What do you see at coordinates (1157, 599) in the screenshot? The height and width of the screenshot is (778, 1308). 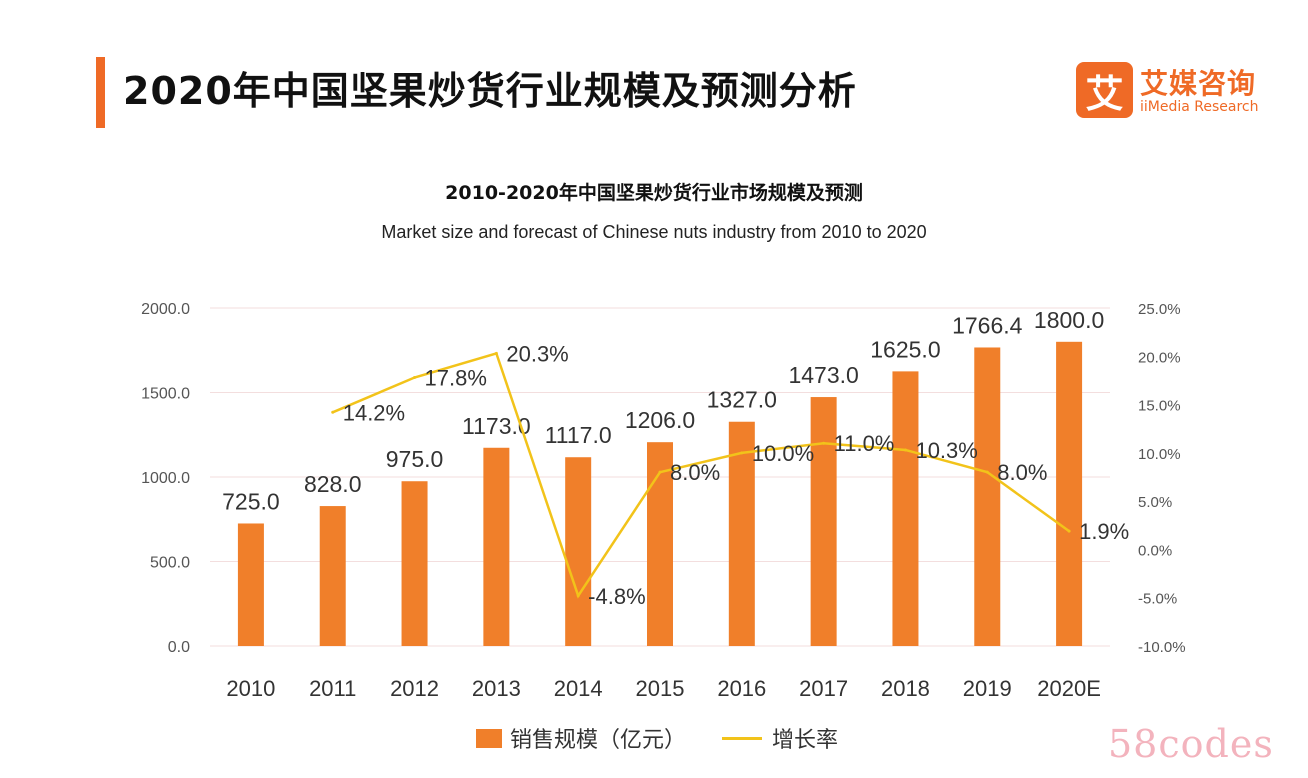 I see `y-right-tick-label: -5.0%` at bounding box center [1157, 599].